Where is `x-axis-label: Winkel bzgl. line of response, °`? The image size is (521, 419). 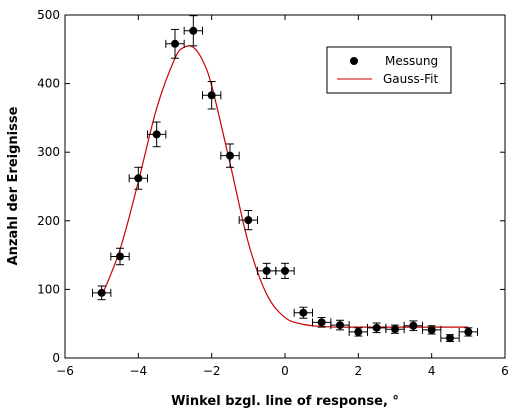 x-axis-label: Winkel bzgl. line of response, ° is located at coordinates (285, 401).